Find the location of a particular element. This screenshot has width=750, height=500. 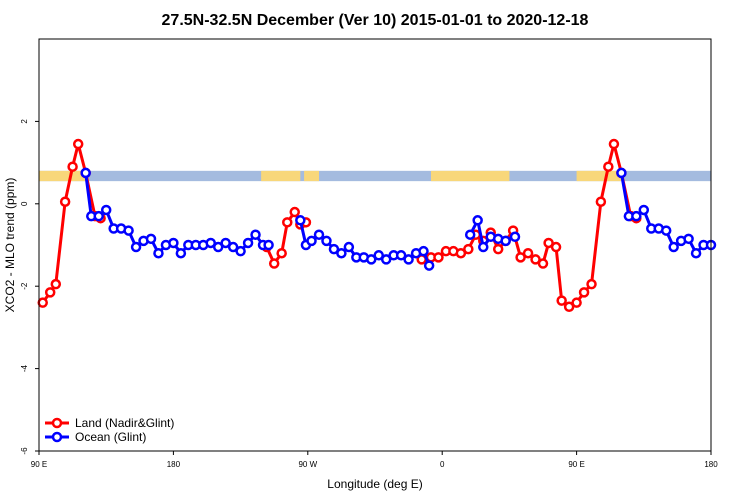

legend-label-0: Land (Nadir&Glint) is located at coordinates (124, 423).